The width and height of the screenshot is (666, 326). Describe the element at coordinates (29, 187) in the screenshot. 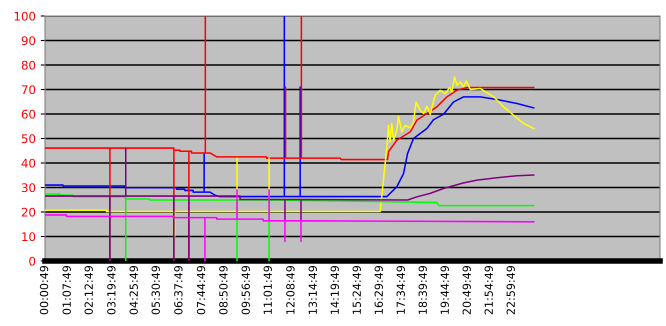

I see `y-tick-label: 30` at that location.